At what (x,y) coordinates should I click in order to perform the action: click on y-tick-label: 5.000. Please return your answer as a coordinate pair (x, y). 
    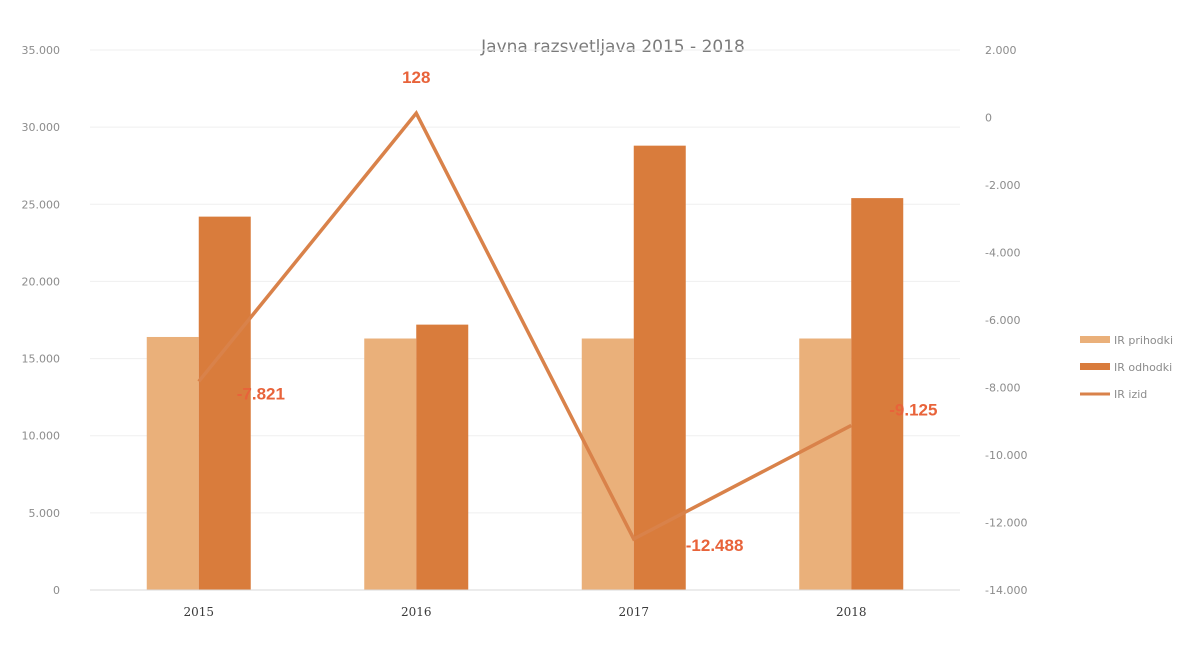
    Looking at the image, I should click on (45, 513).